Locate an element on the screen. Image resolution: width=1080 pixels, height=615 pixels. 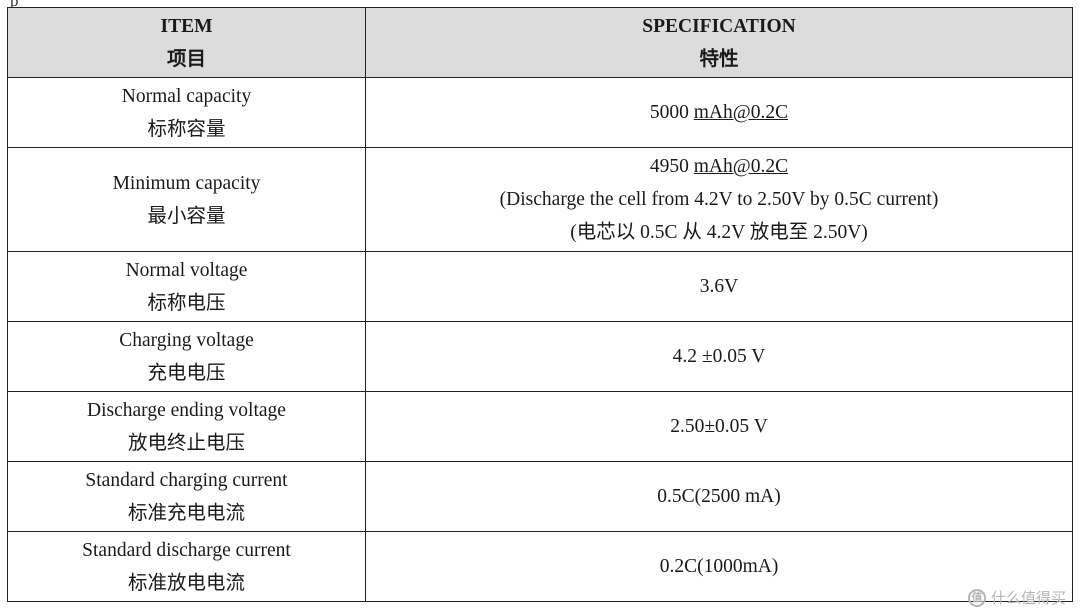
spec-cell: 5000 mAh@0.2C is located at coordinates (719, 112).